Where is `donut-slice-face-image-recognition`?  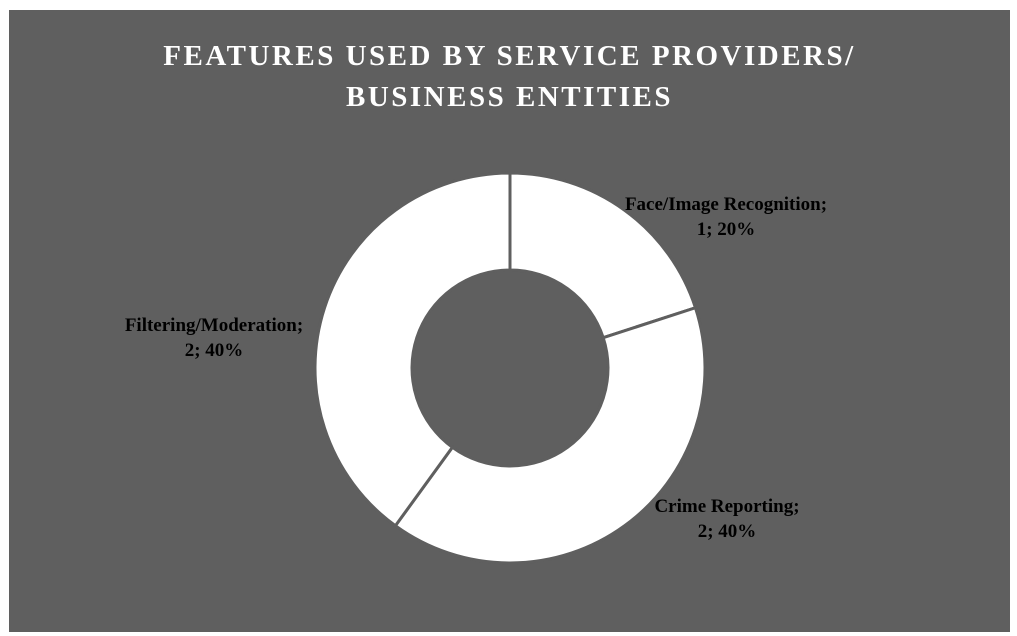
donut-slice-face-image-recognition is located at coordinates (603, 255).